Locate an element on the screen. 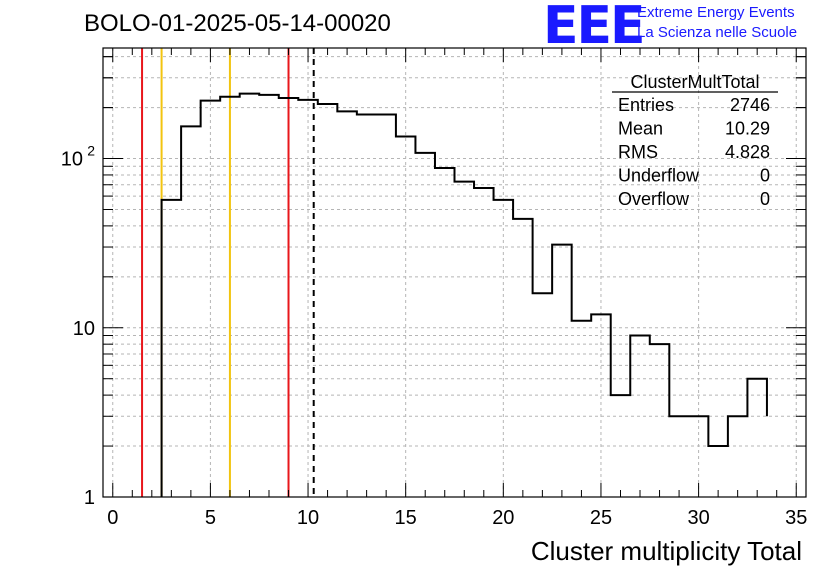 This screenshot has height=572, width=836. y-tick-label: 1 is located at coordinates (89, 498).